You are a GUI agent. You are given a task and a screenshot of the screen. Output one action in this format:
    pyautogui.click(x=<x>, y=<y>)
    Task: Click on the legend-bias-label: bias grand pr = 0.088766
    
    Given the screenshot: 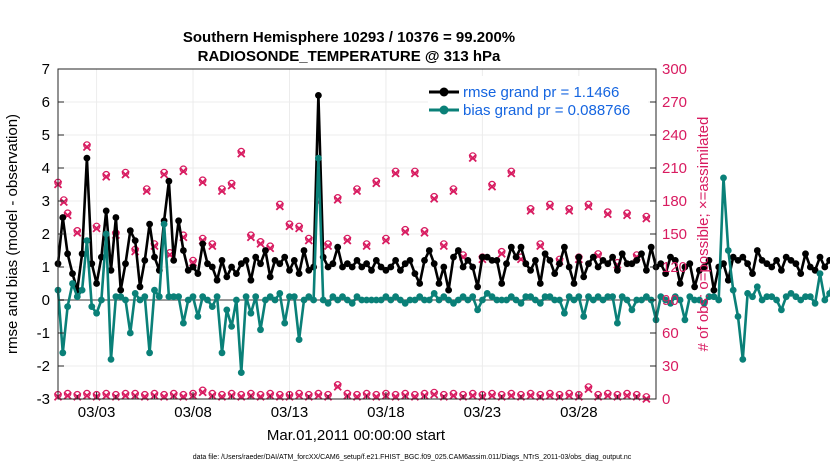 What is the action you would take?
    pyautogui.click(x=546, y=110)
    